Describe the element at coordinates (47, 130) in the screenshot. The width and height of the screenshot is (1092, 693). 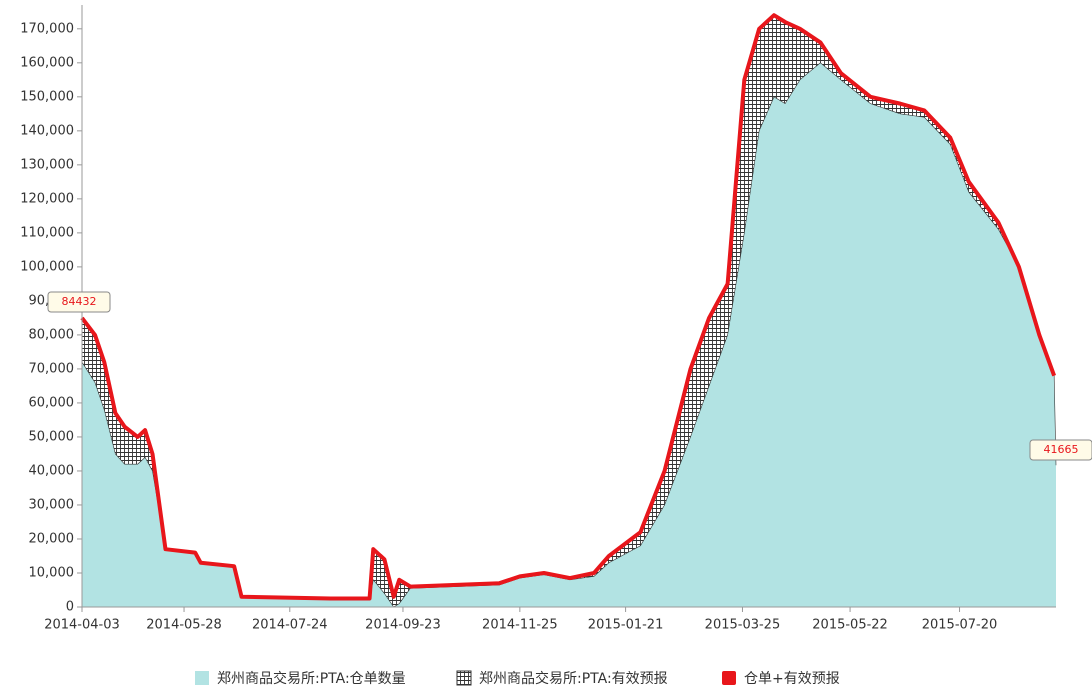
I see `y-tick-label: 140,000` at that location.